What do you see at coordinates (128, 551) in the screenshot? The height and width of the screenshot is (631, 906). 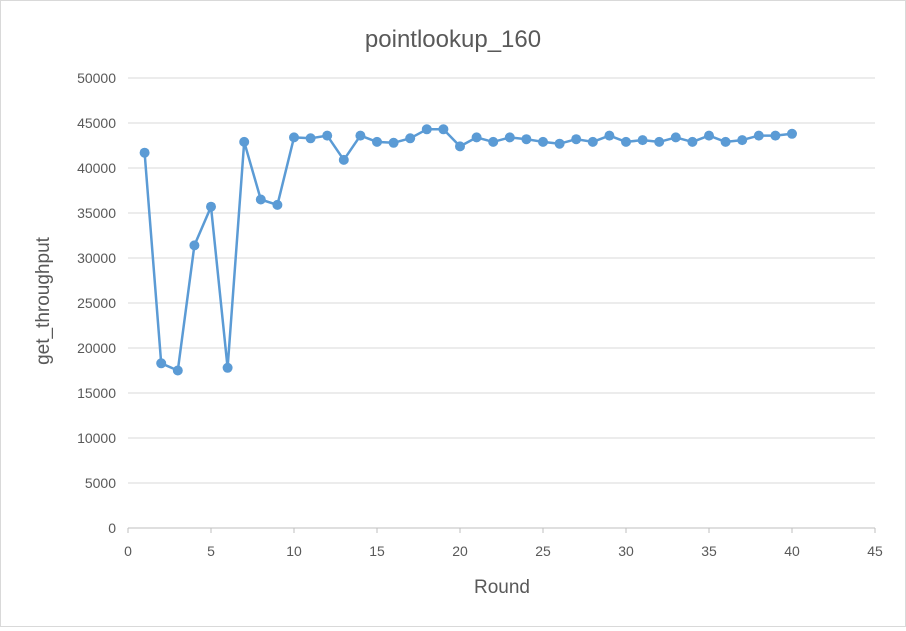 I see `x-tick-label: 0` at bounding box center [128, 551].